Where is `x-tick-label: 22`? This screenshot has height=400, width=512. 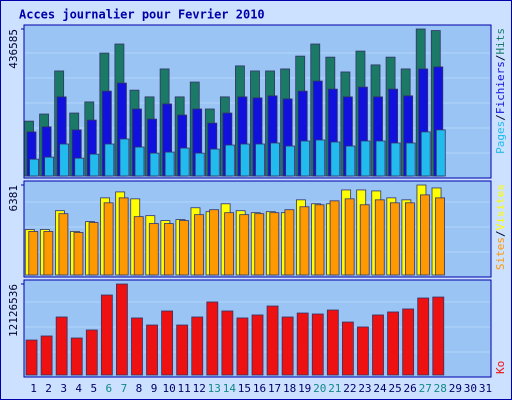 x-tick-label: 22 is located at coordinates (349, 388).